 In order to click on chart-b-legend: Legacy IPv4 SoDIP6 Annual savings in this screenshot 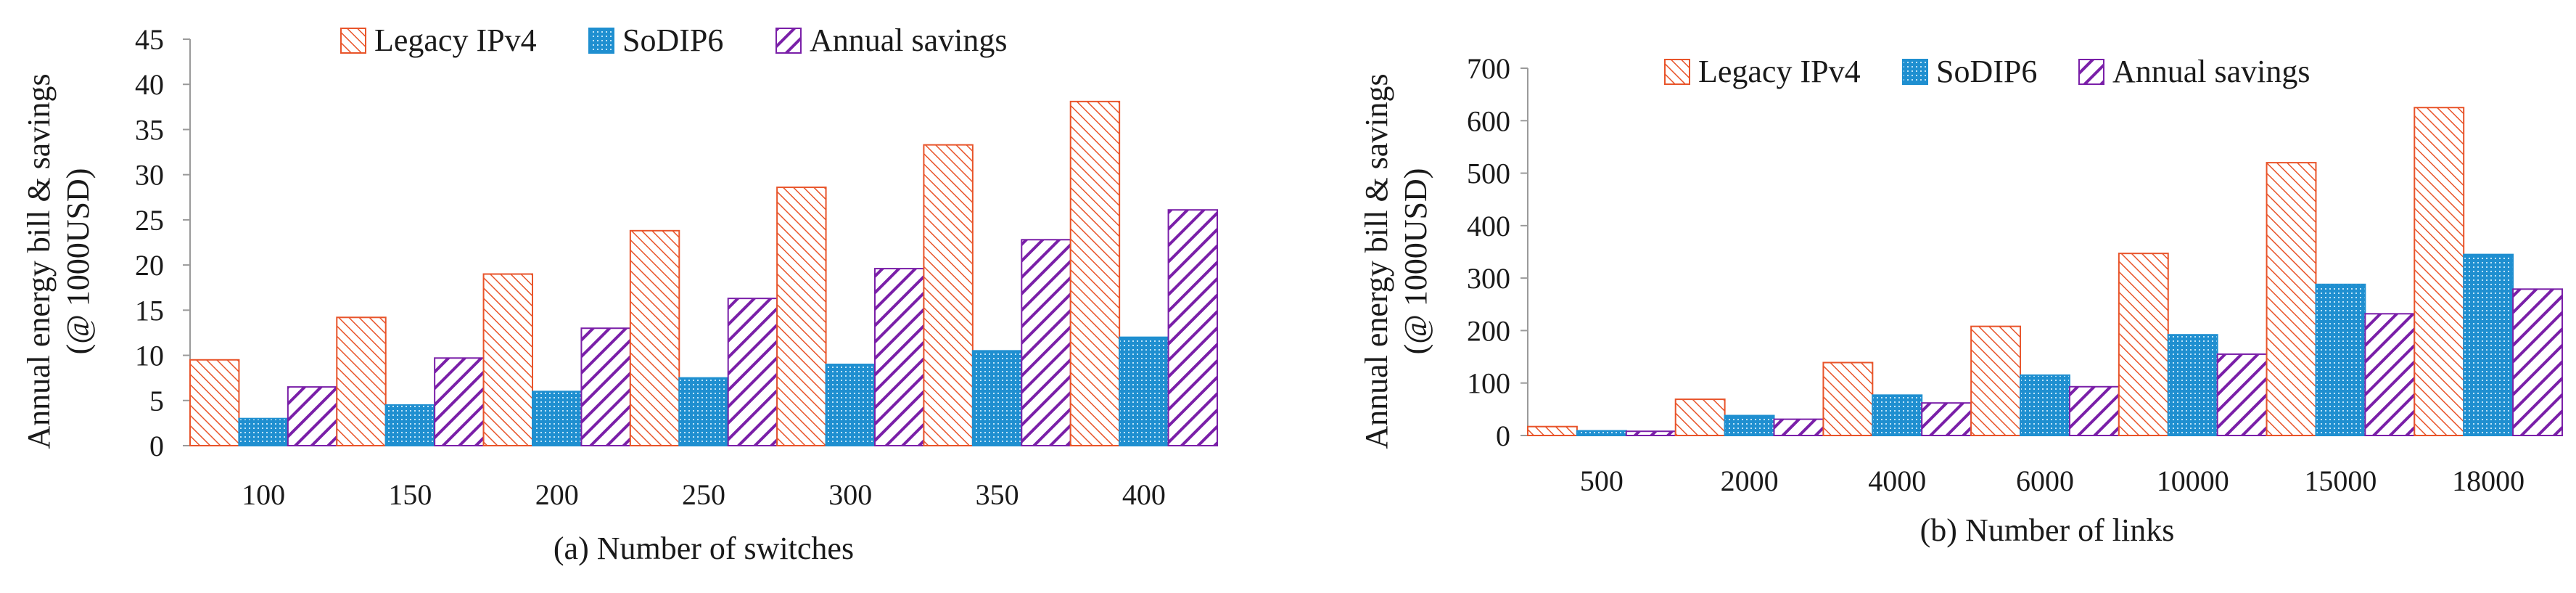, I will do `click(1987, 71)`.